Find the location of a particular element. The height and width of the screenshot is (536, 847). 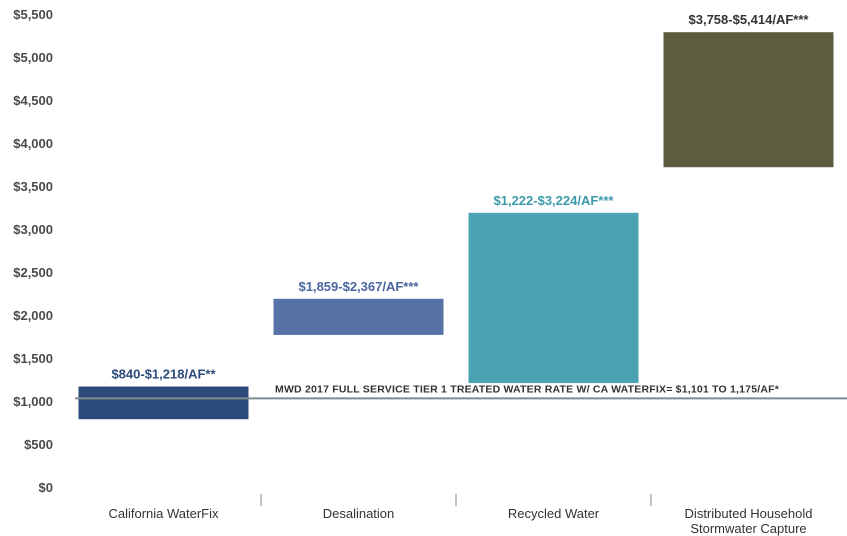

y-tick-label: $1,000 is located at coordinates (33, 401).